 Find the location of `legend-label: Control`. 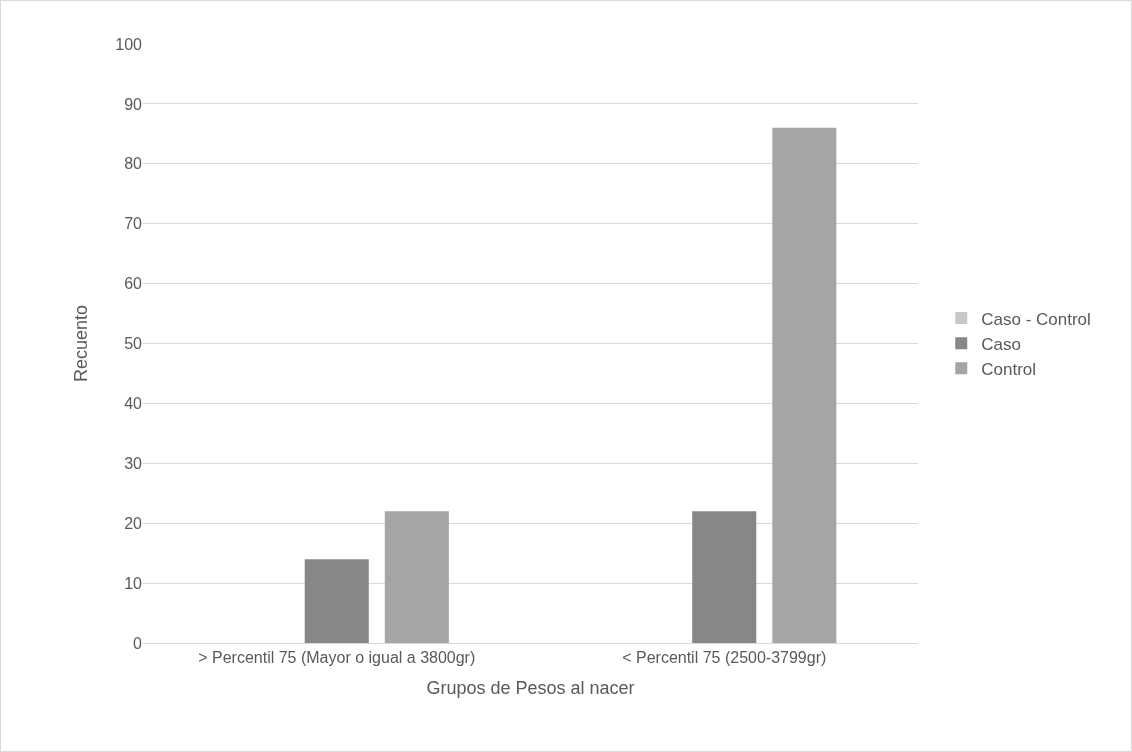

legend-label: Control is located at coordinates (1009, 369).